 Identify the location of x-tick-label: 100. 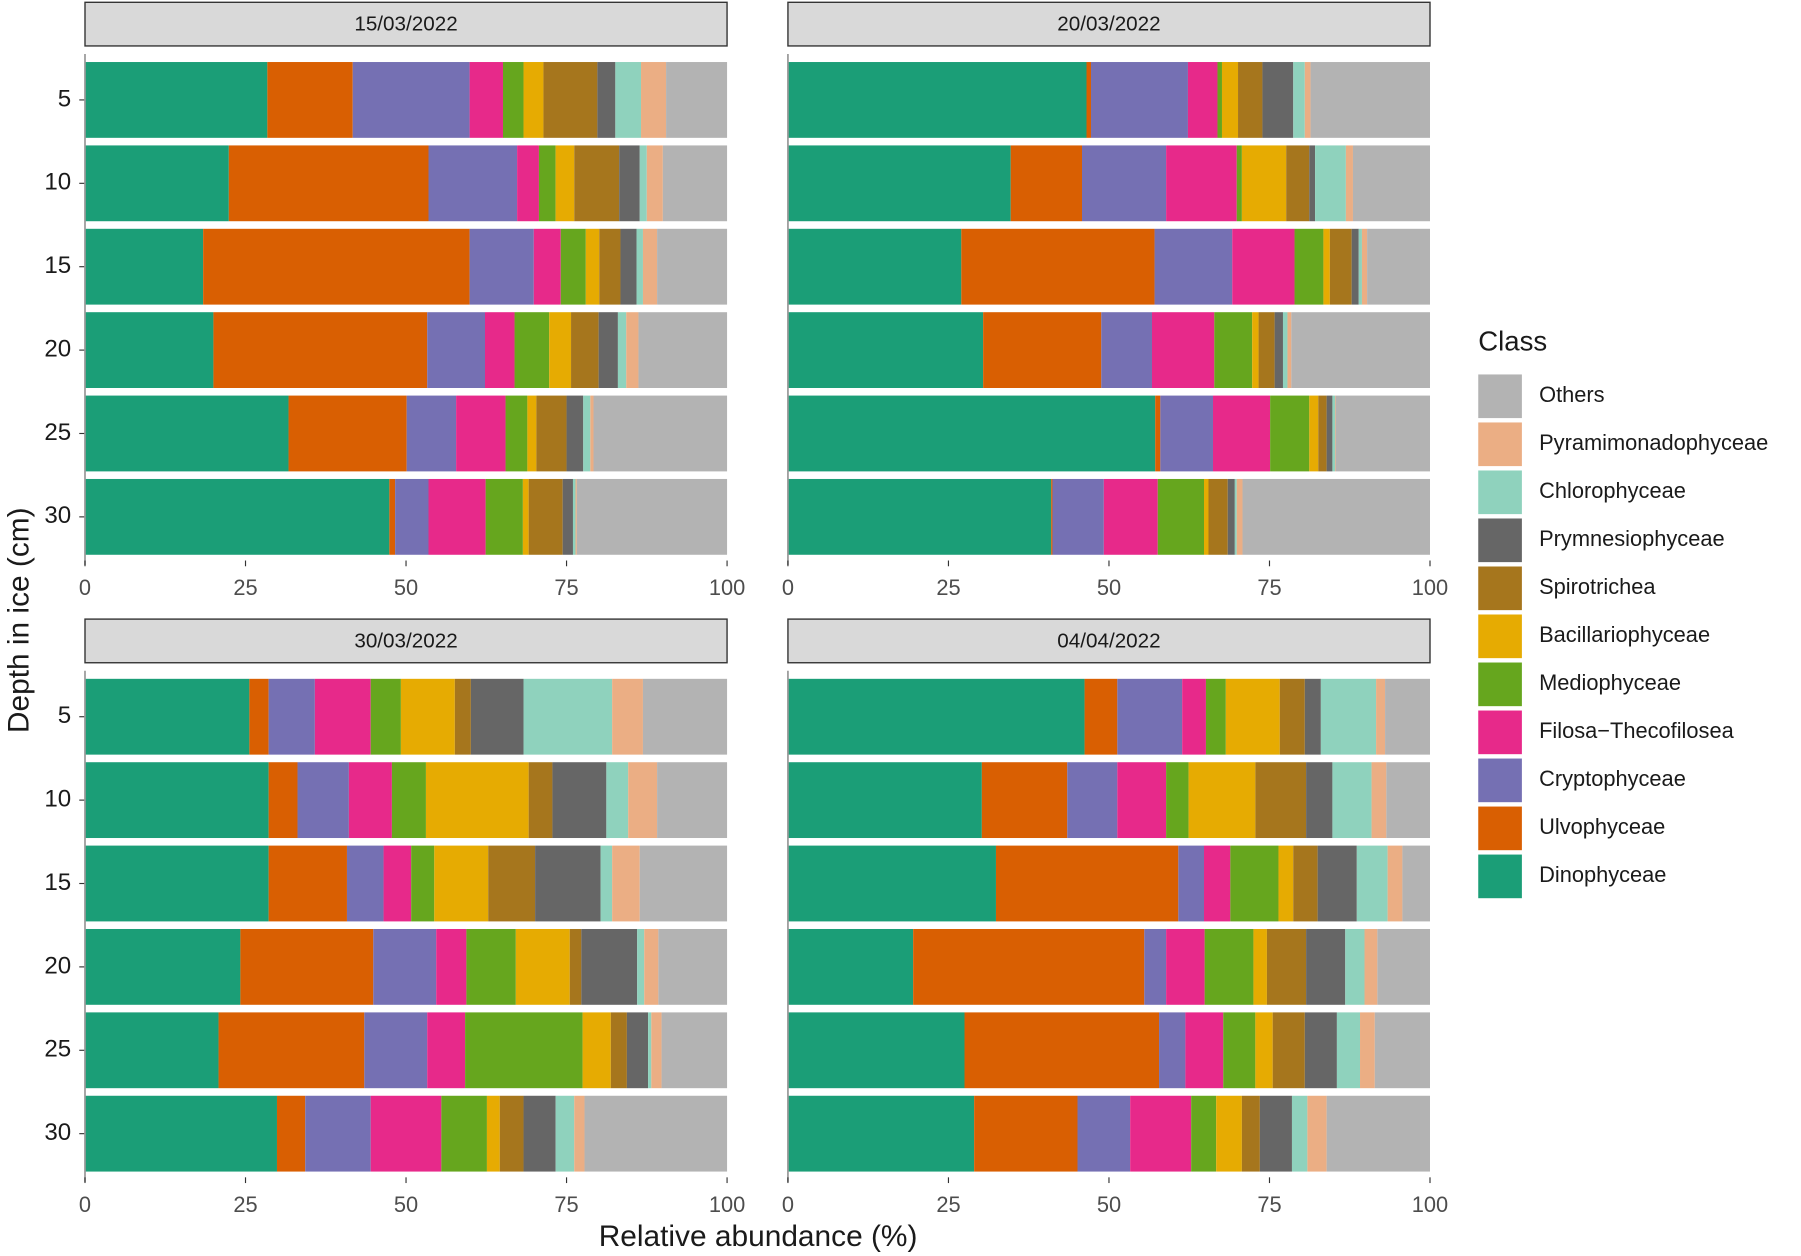
(727, 587).